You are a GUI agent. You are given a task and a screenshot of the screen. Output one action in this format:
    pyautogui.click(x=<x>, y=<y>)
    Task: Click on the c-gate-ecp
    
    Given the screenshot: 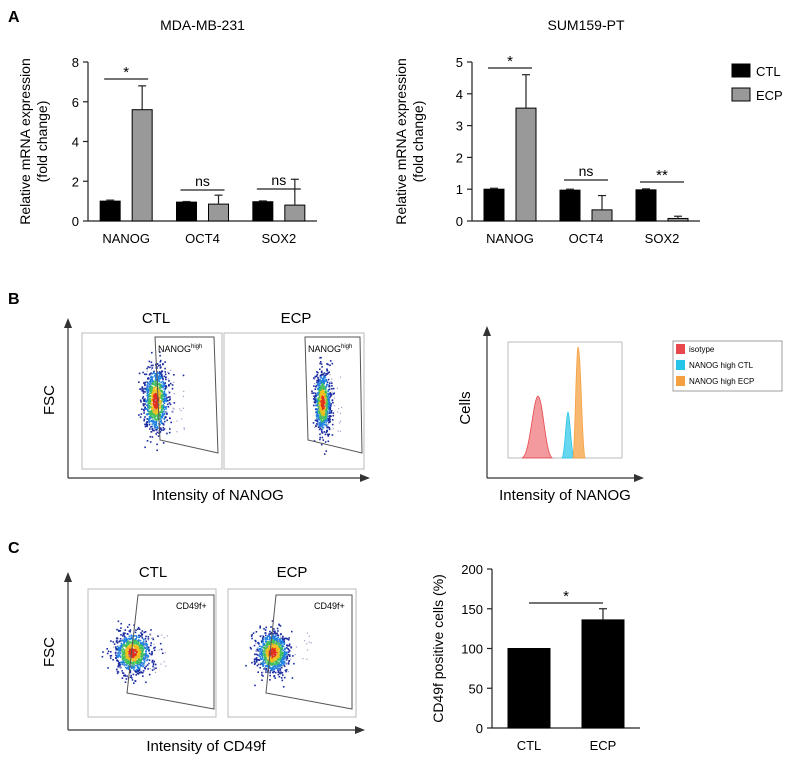 What is the action you would take?
    pyautogui.click(x=309, y=652)
    